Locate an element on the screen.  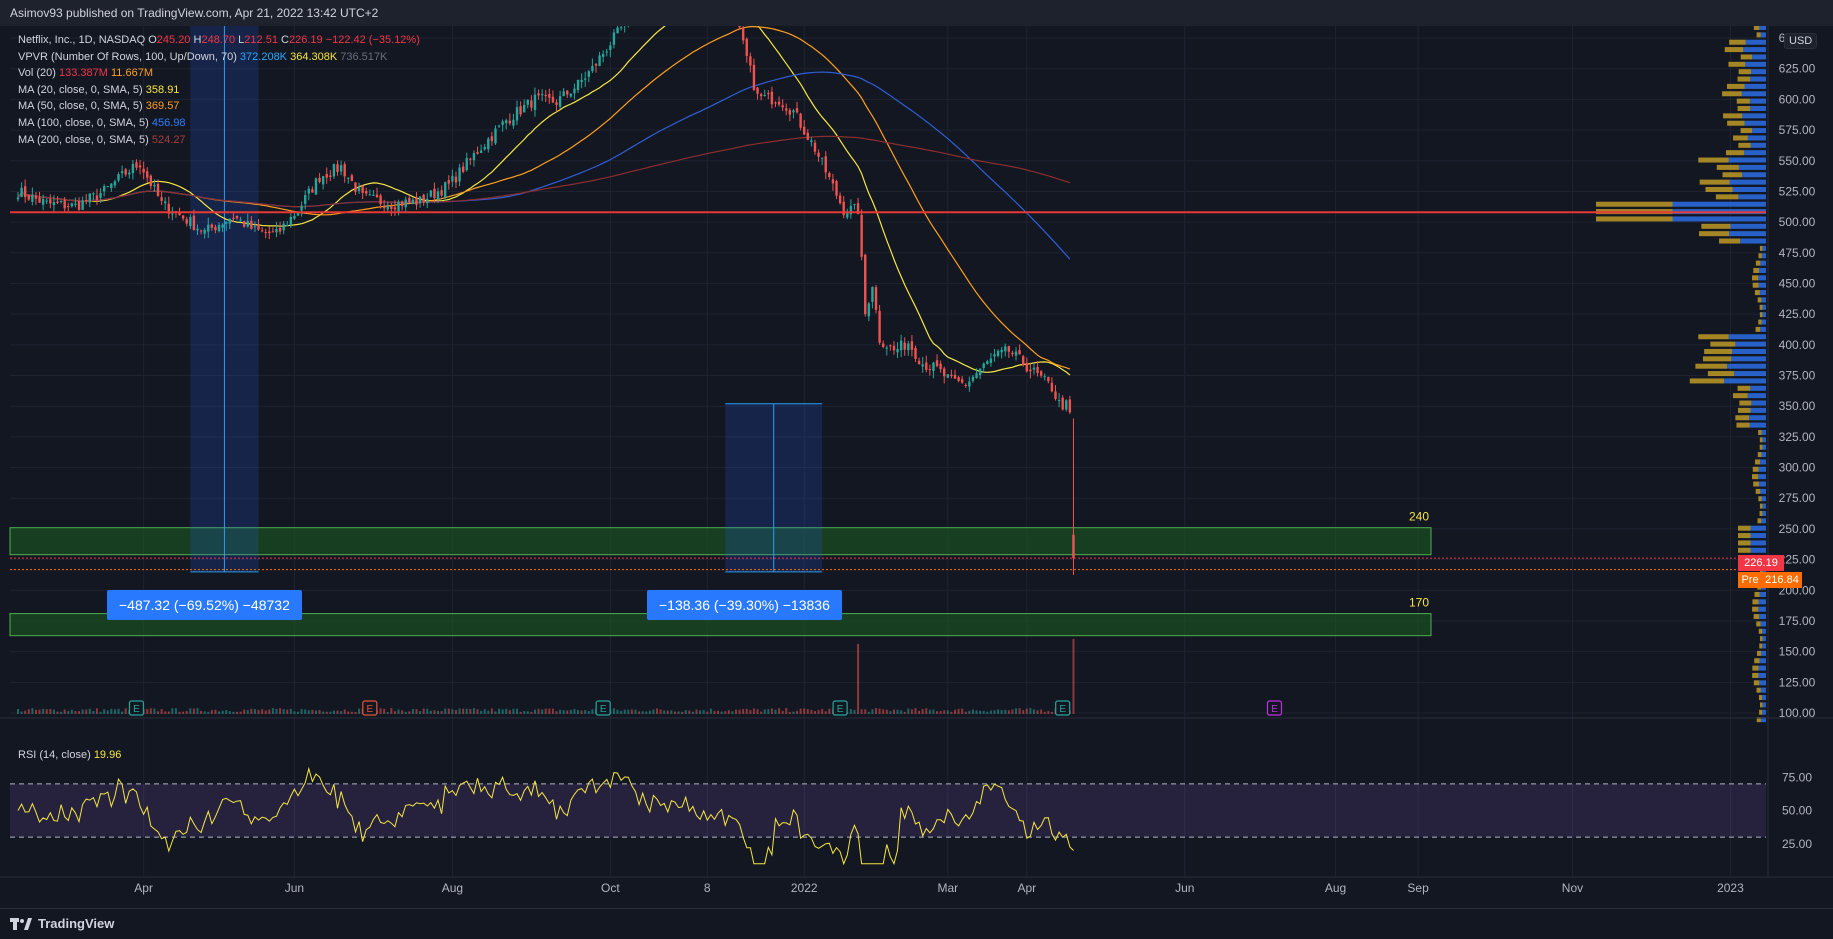
measure-label-2: −138.36 (−39.30%) −13836 is located at coordinates (744, 605).